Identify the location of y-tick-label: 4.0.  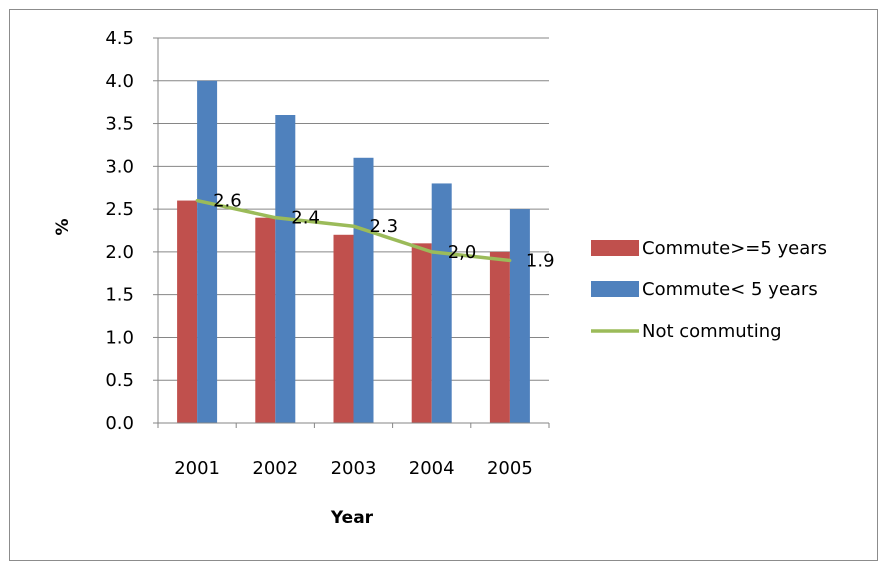
(119, 81).